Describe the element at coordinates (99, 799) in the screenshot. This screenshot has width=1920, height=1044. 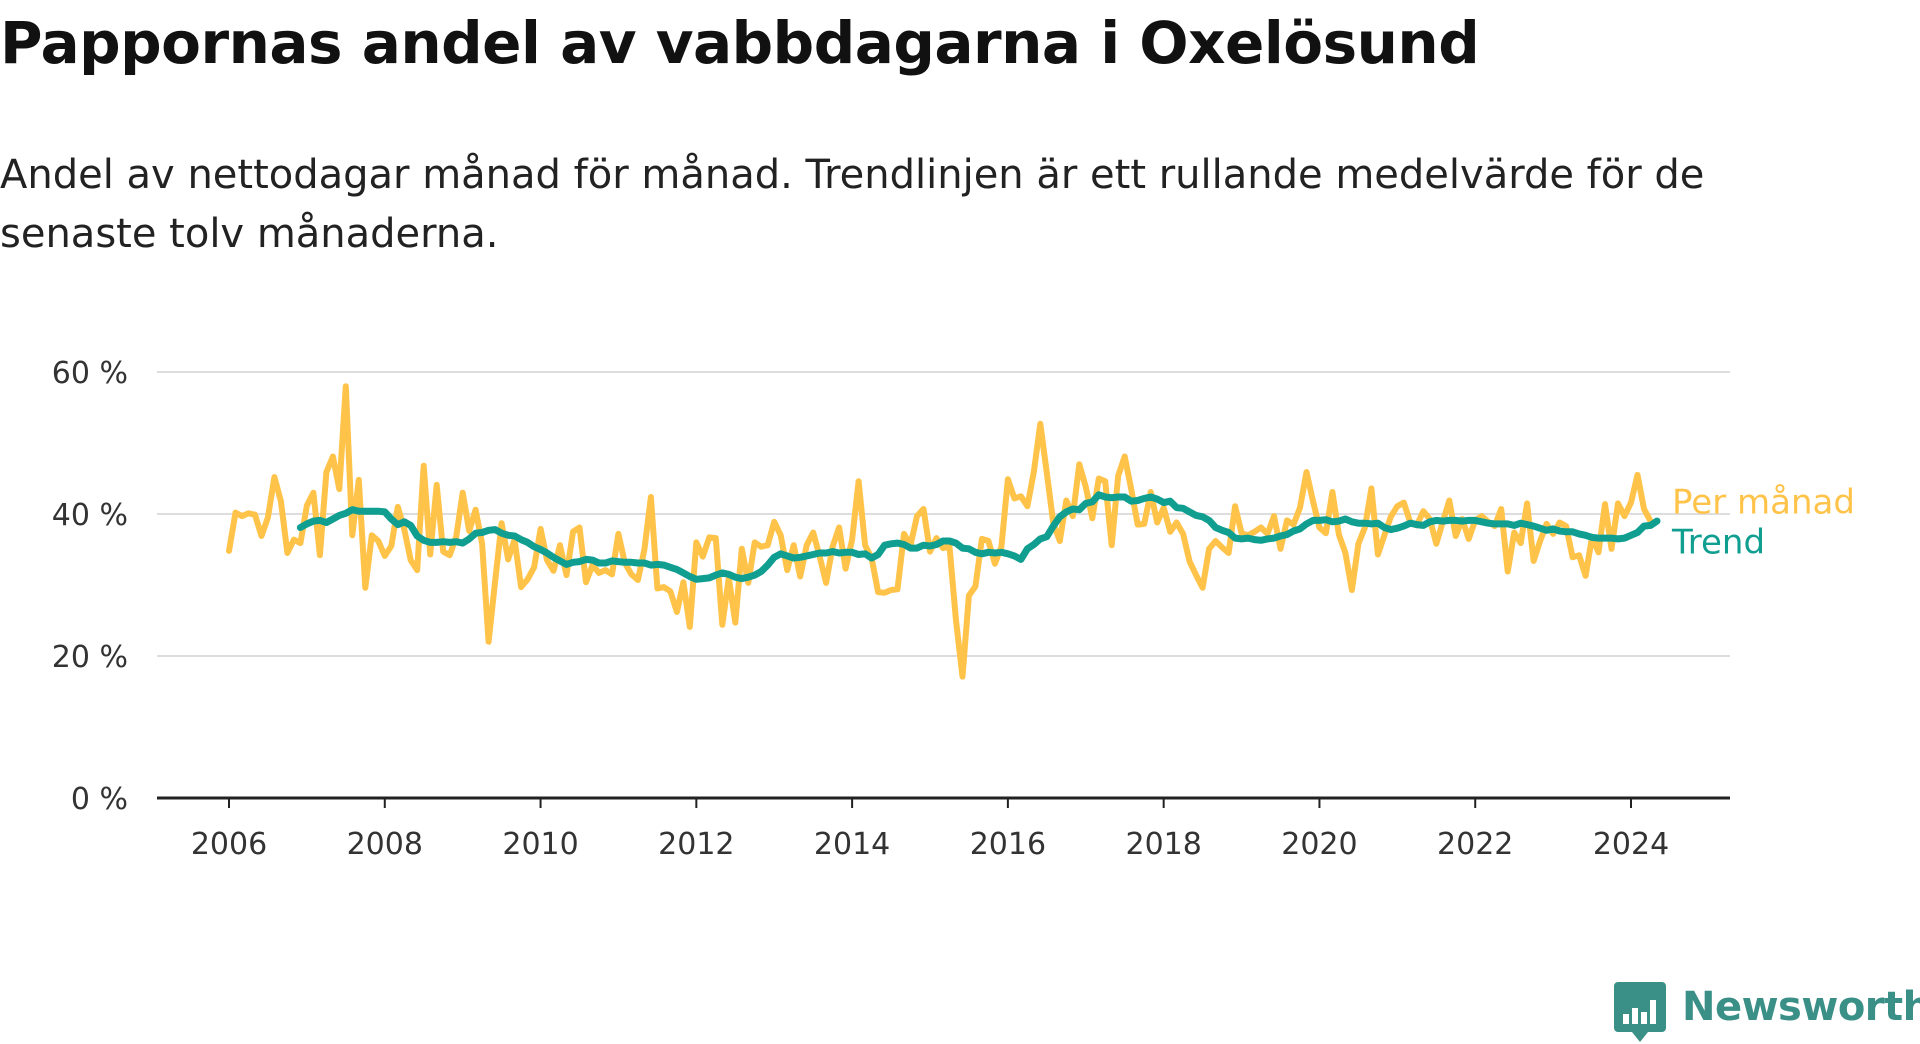
I see `y-tick-label: 0 %` at that location.